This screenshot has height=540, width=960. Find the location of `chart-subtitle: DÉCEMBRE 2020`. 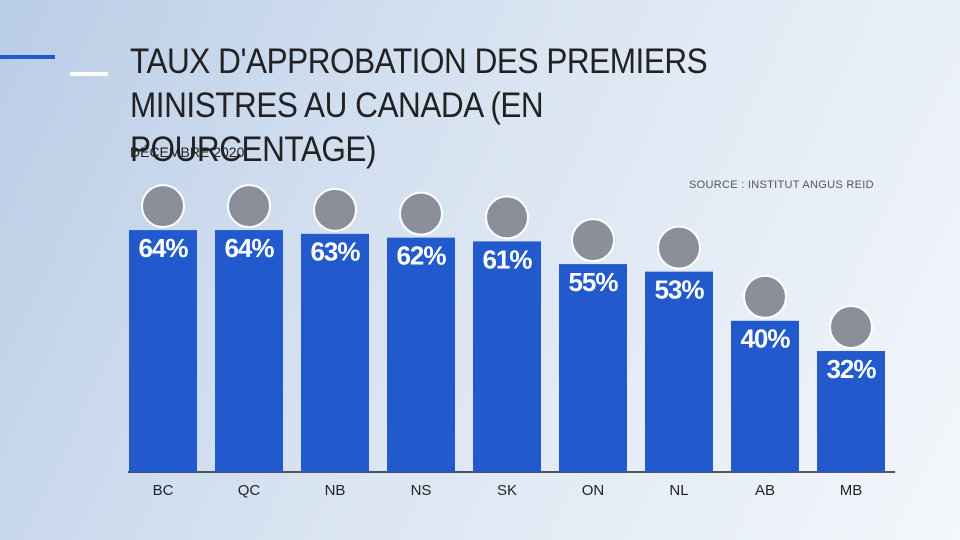

chart-subtitle: DÉCEMBRE 2020 is located at coordinates (187, 152).